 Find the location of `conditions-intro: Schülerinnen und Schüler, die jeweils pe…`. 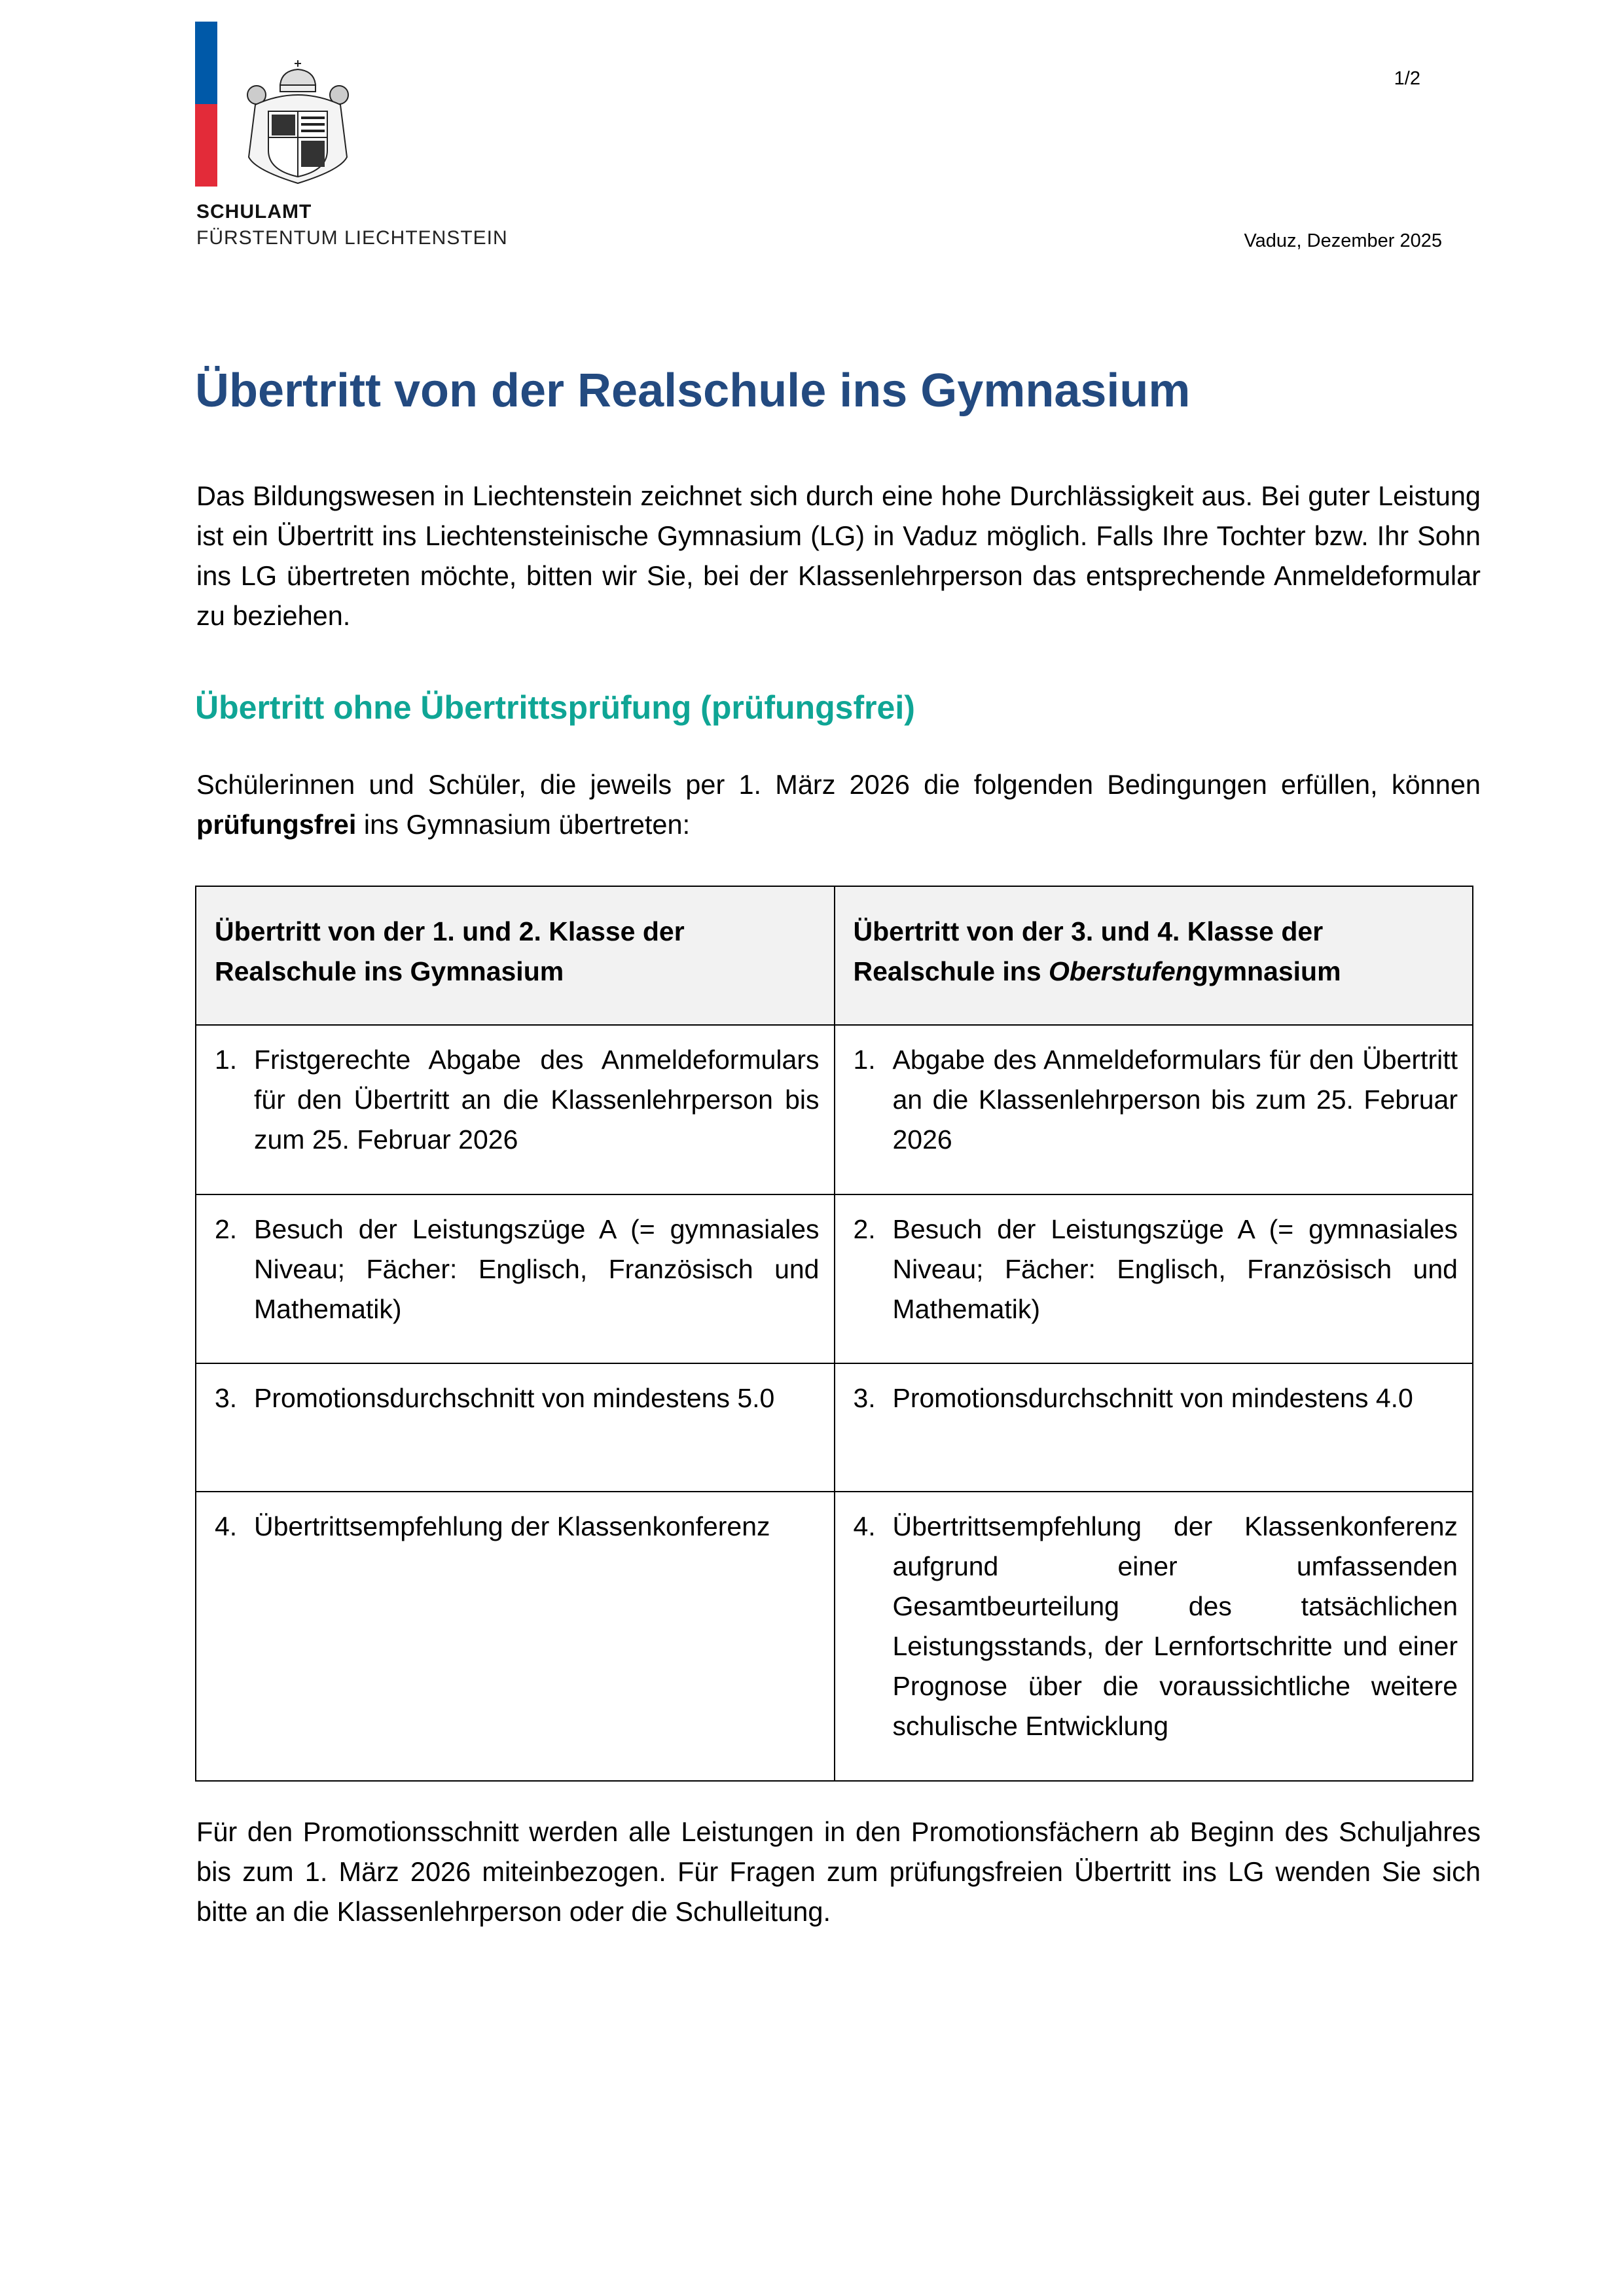

conditions-intro: Schülerinnen und Schüler, die jeweils pe… is located at coordinates (838, 804).